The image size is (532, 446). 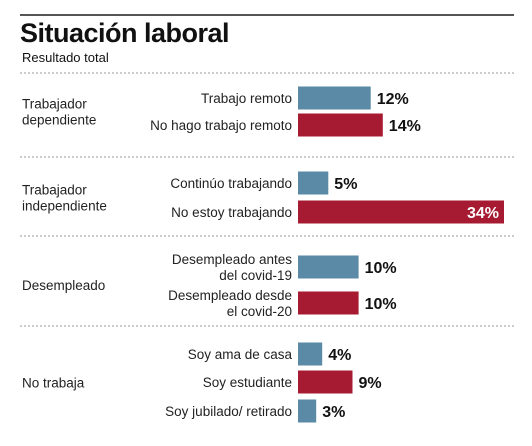 What do you see at coordinates (230, 303) in the screenshot?
I see `category-label: Desempleado desde el covid-20` at bounding box center [230, 303].